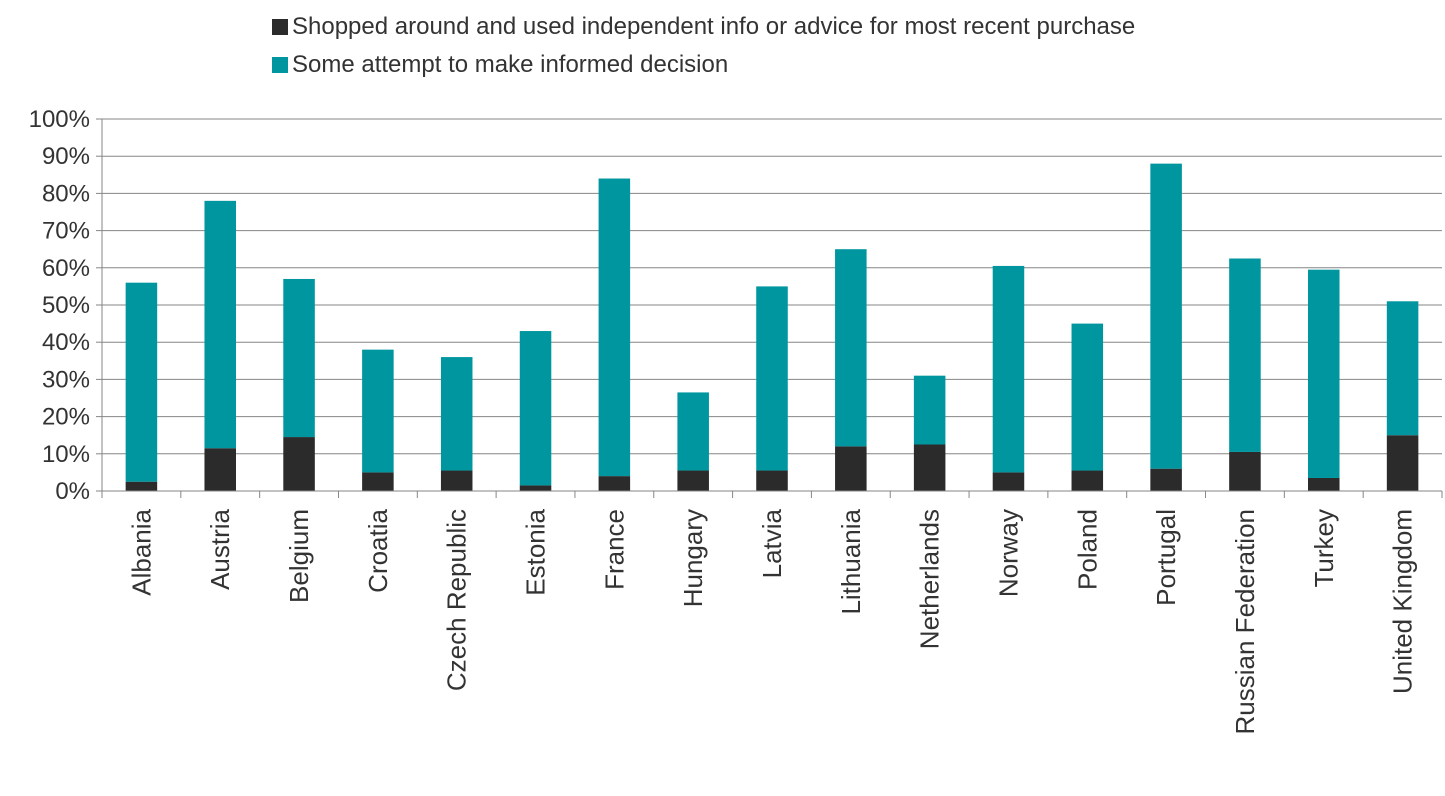  I want to click on y-tick-label: 30%, so click(66, 379).